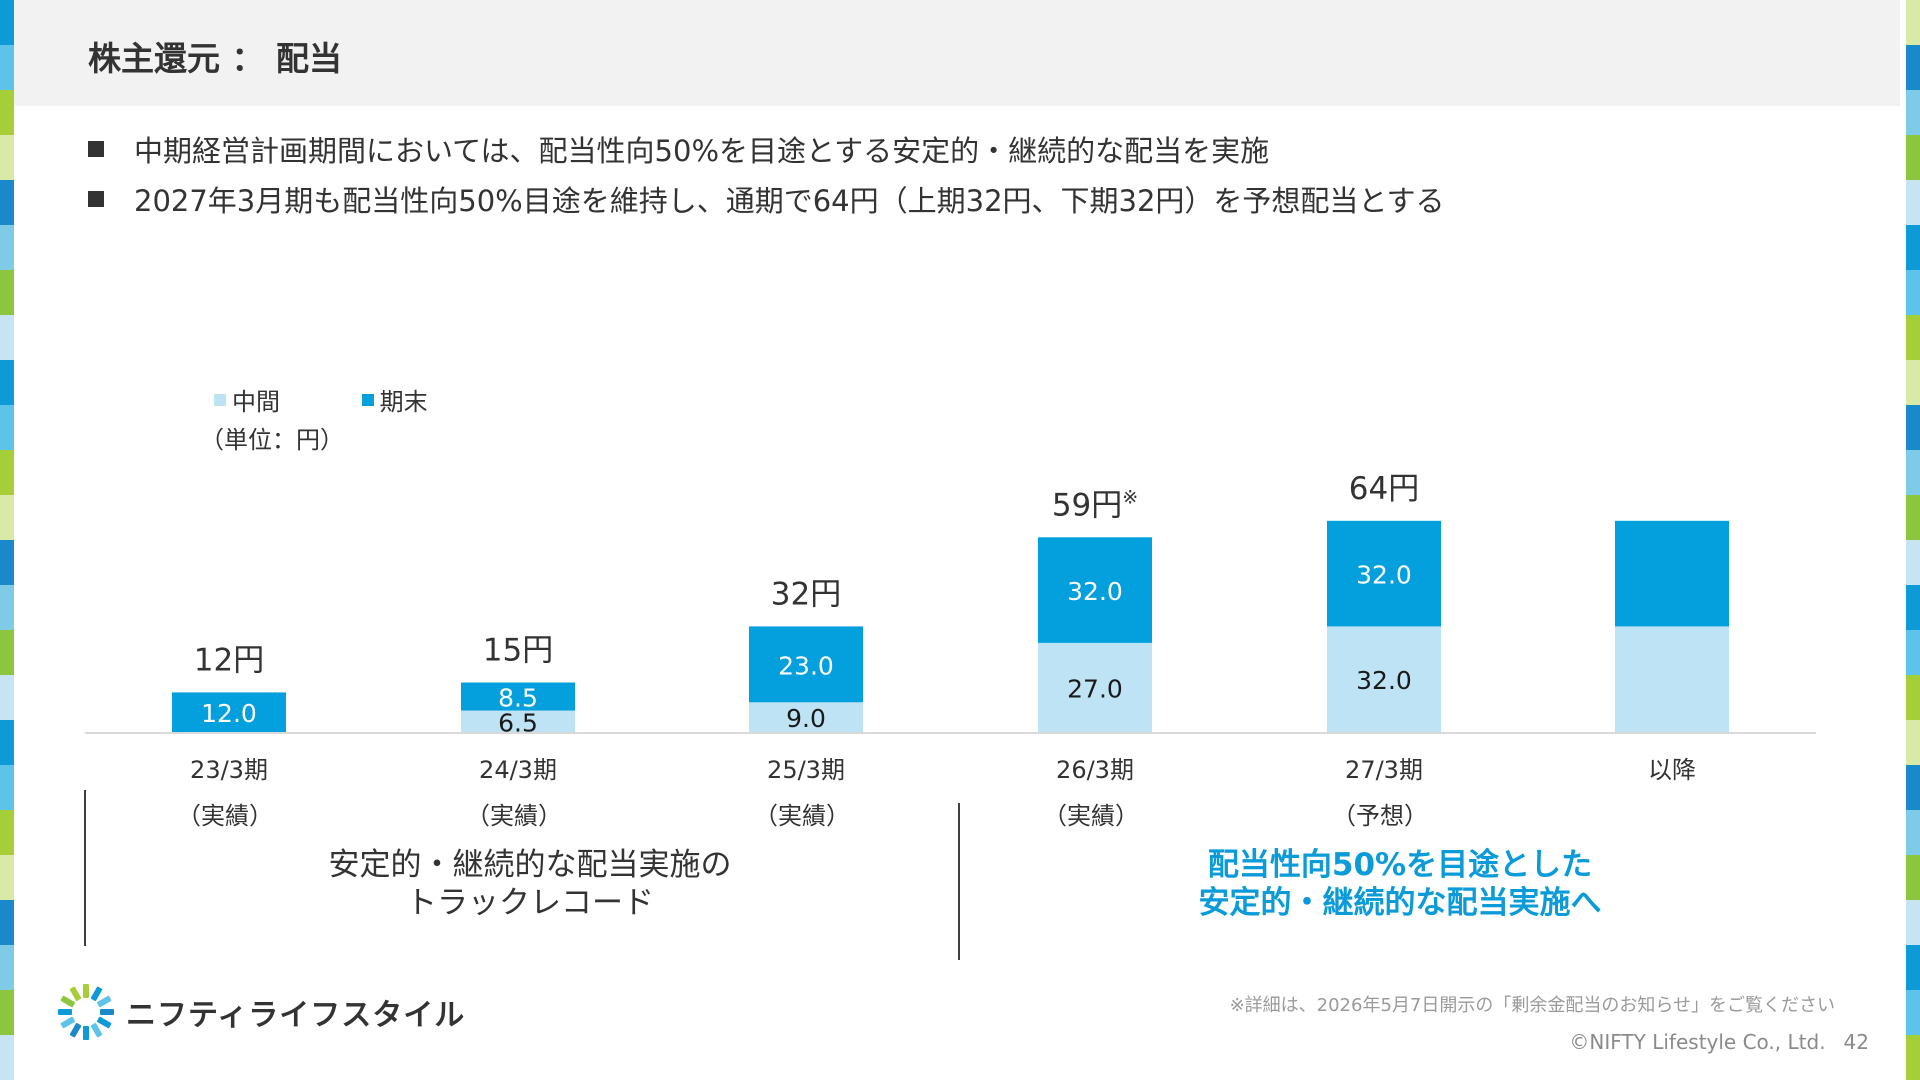 Image resolution: width=1920 pixels, height=1080 pixels. Describe the element at coordinates (957, 53) in the screenshot. I see `header-bar` at that location.